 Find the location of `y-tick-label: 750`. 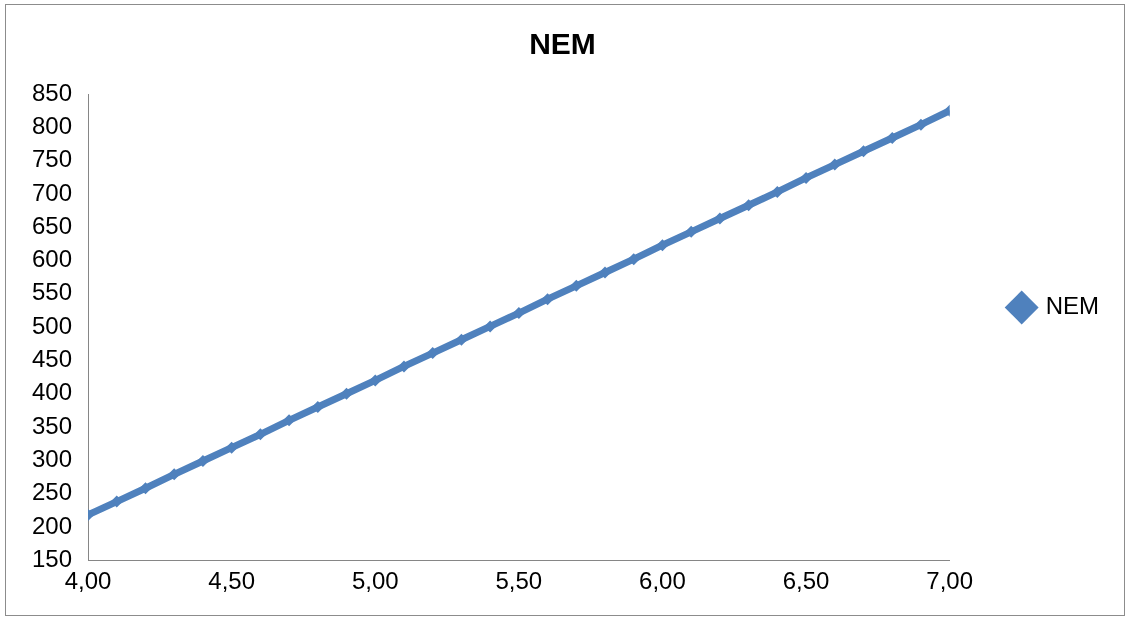

y-tick-label: 750 is located at coordinates (52, 159).